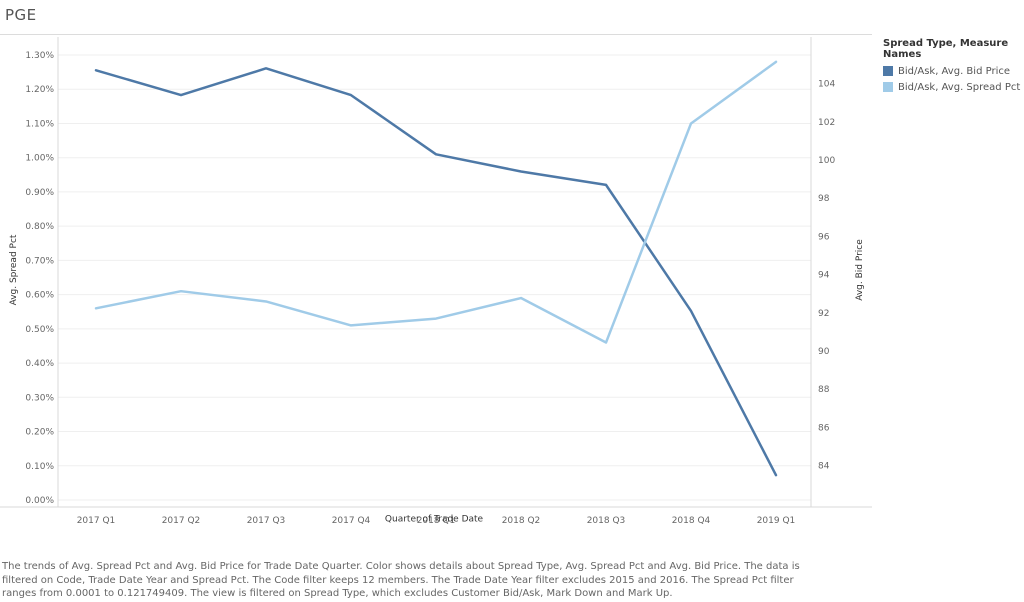  I want to click on right-tick-label: 92, so click(823, 314).